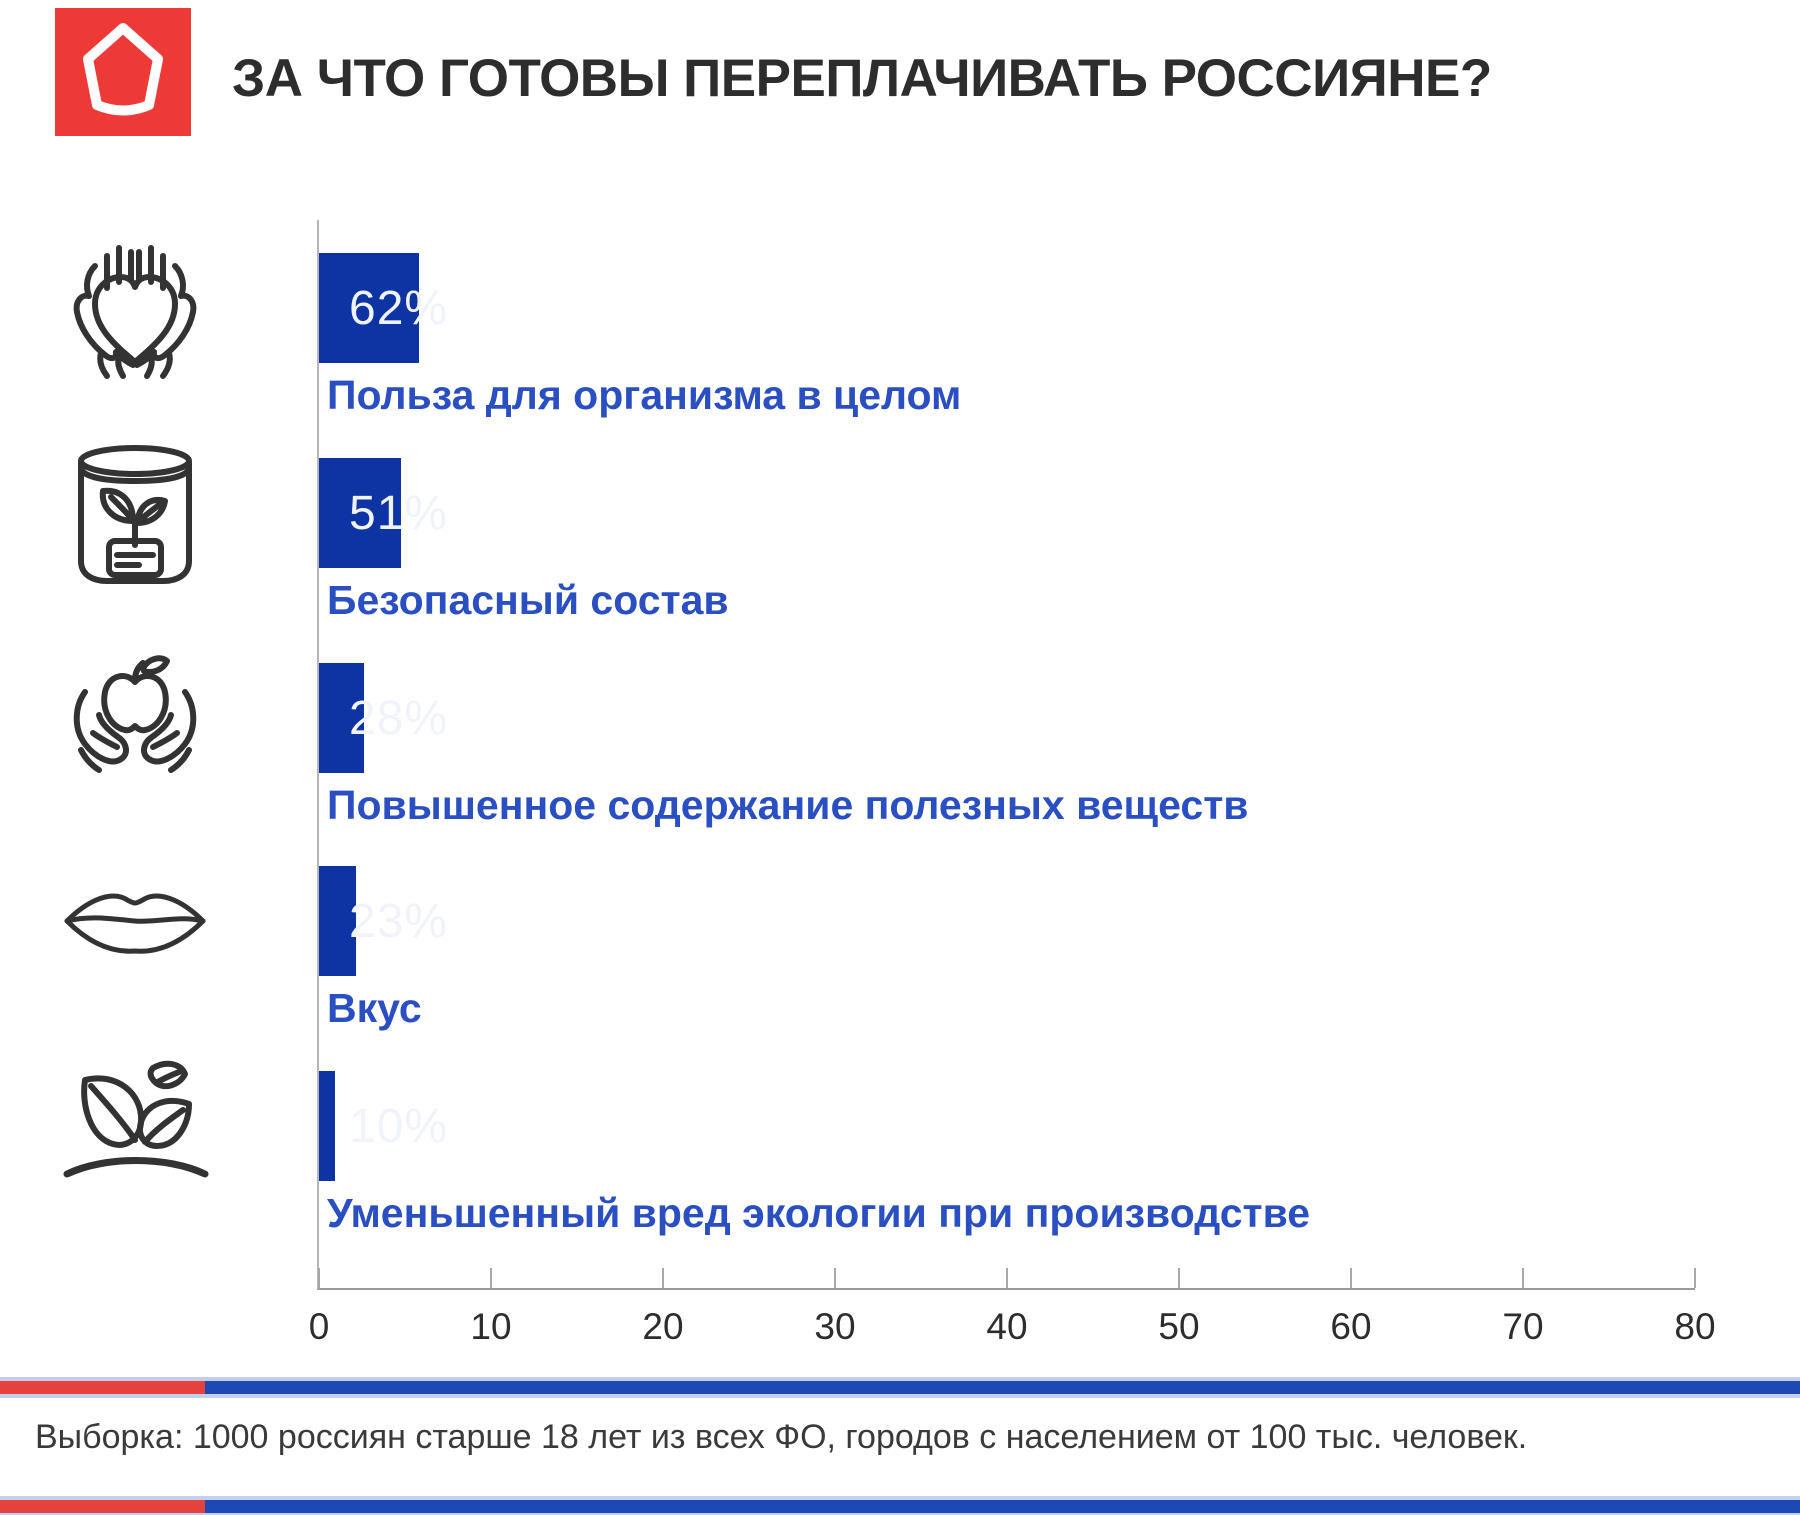 This screenshot has width=1800, height=1515. I want to click on bar-veshestva: 28%, so click(383, 718).